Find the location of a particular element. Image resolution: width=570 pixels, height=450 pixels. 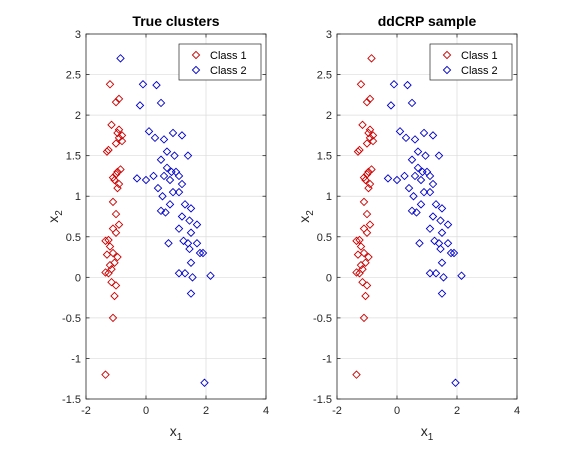

x-axis-label-sub: 1 is located at coordinates (180, 437).